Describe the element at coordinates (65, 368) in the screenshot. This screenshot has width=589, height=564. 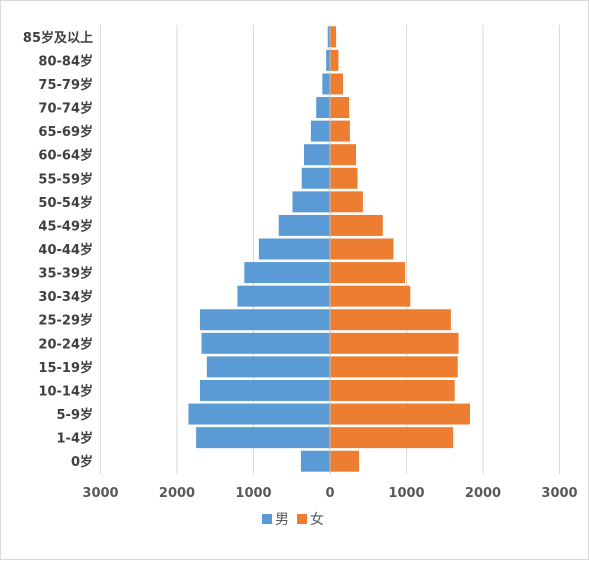
I see `category-label-4: 15-19岁` at that location.